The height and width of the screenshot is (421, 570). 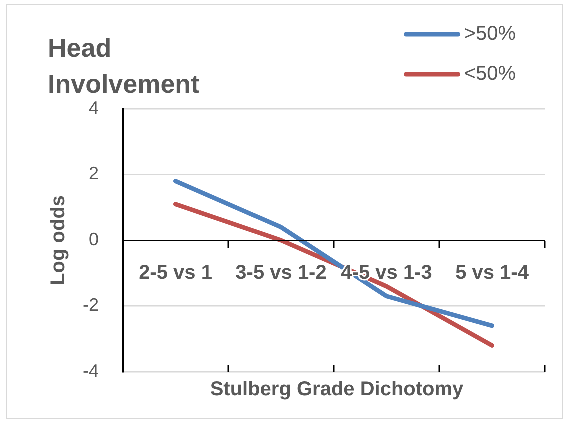 What do you see at coordinates (490, 74) in the screenshot?
I see `legend-label: <50%` at bounding box center [490, 74].